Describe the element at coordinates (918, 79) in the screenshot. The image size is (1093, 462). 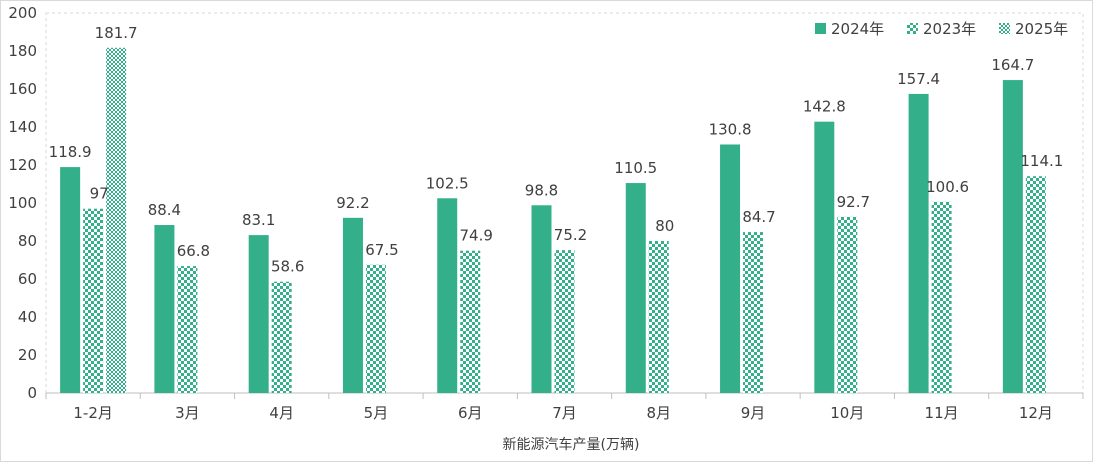
I see `data-label: 157.4` at that location.